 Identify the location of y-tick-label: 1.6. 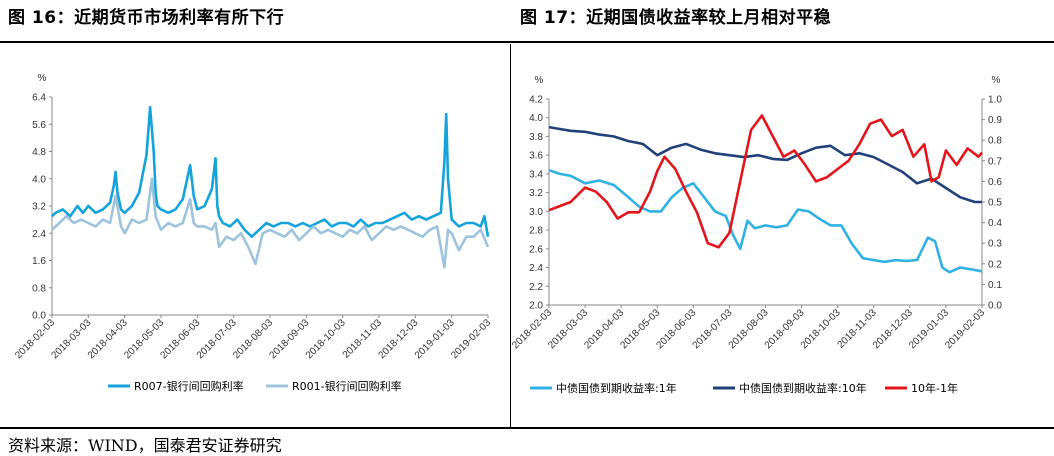
(39, 261).